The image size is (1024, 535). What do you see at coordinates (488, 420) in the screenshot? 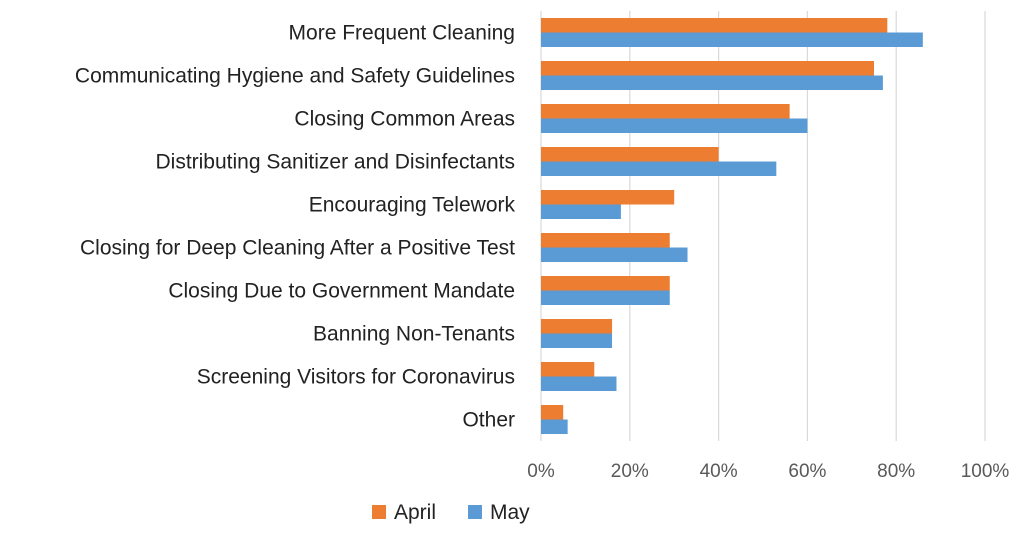
I see `category-label: Other` at bounding box center [488, 420].